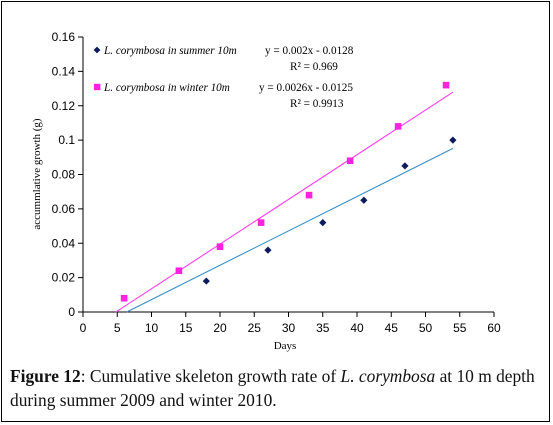 The image size is (553, 425). I want to click on caption-text-1: : Cumulative skeleton growth rate of, so click(210, 376).